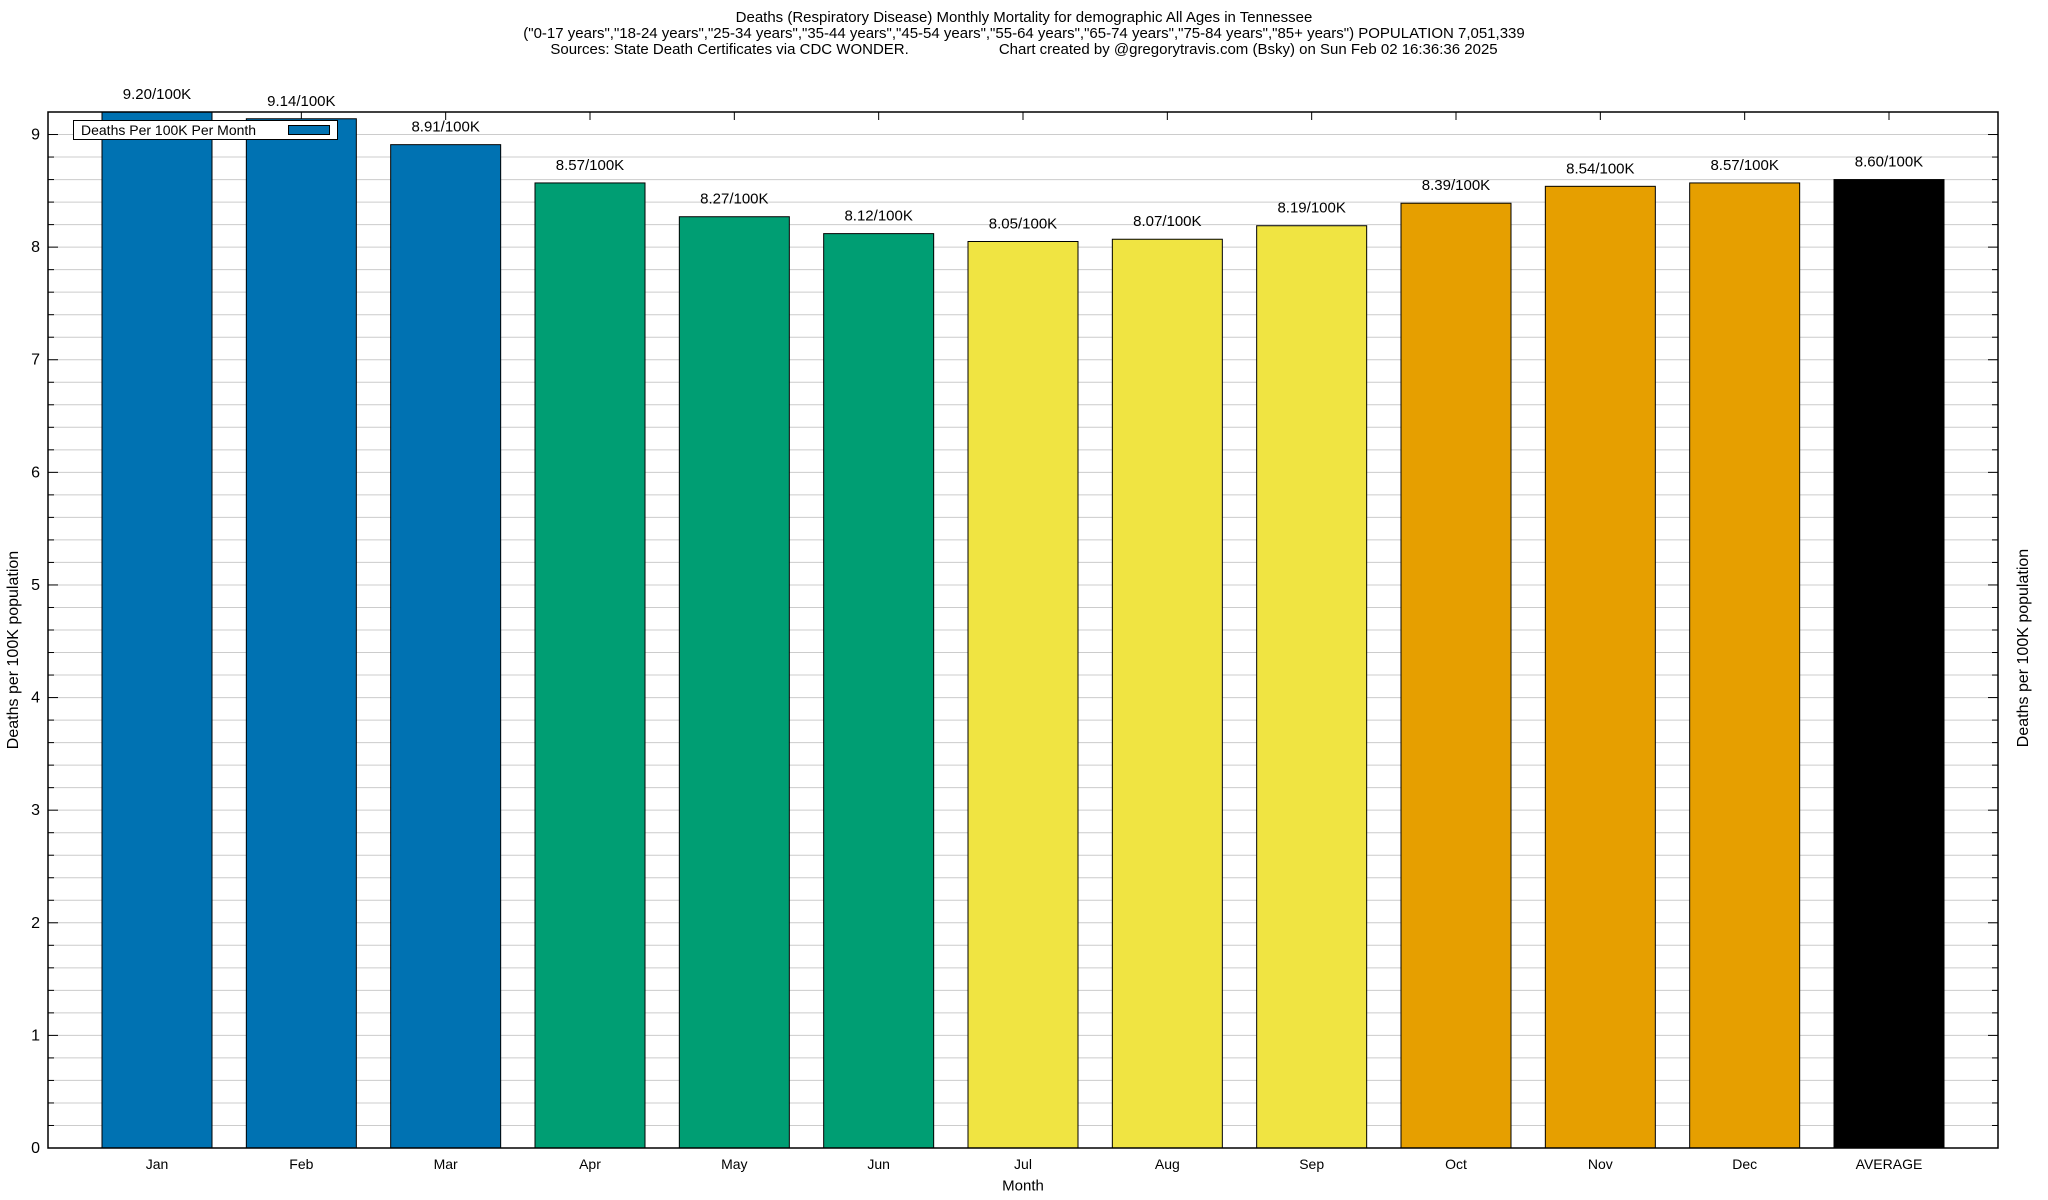  I want to click on bar-jul, so click(1023, 695).